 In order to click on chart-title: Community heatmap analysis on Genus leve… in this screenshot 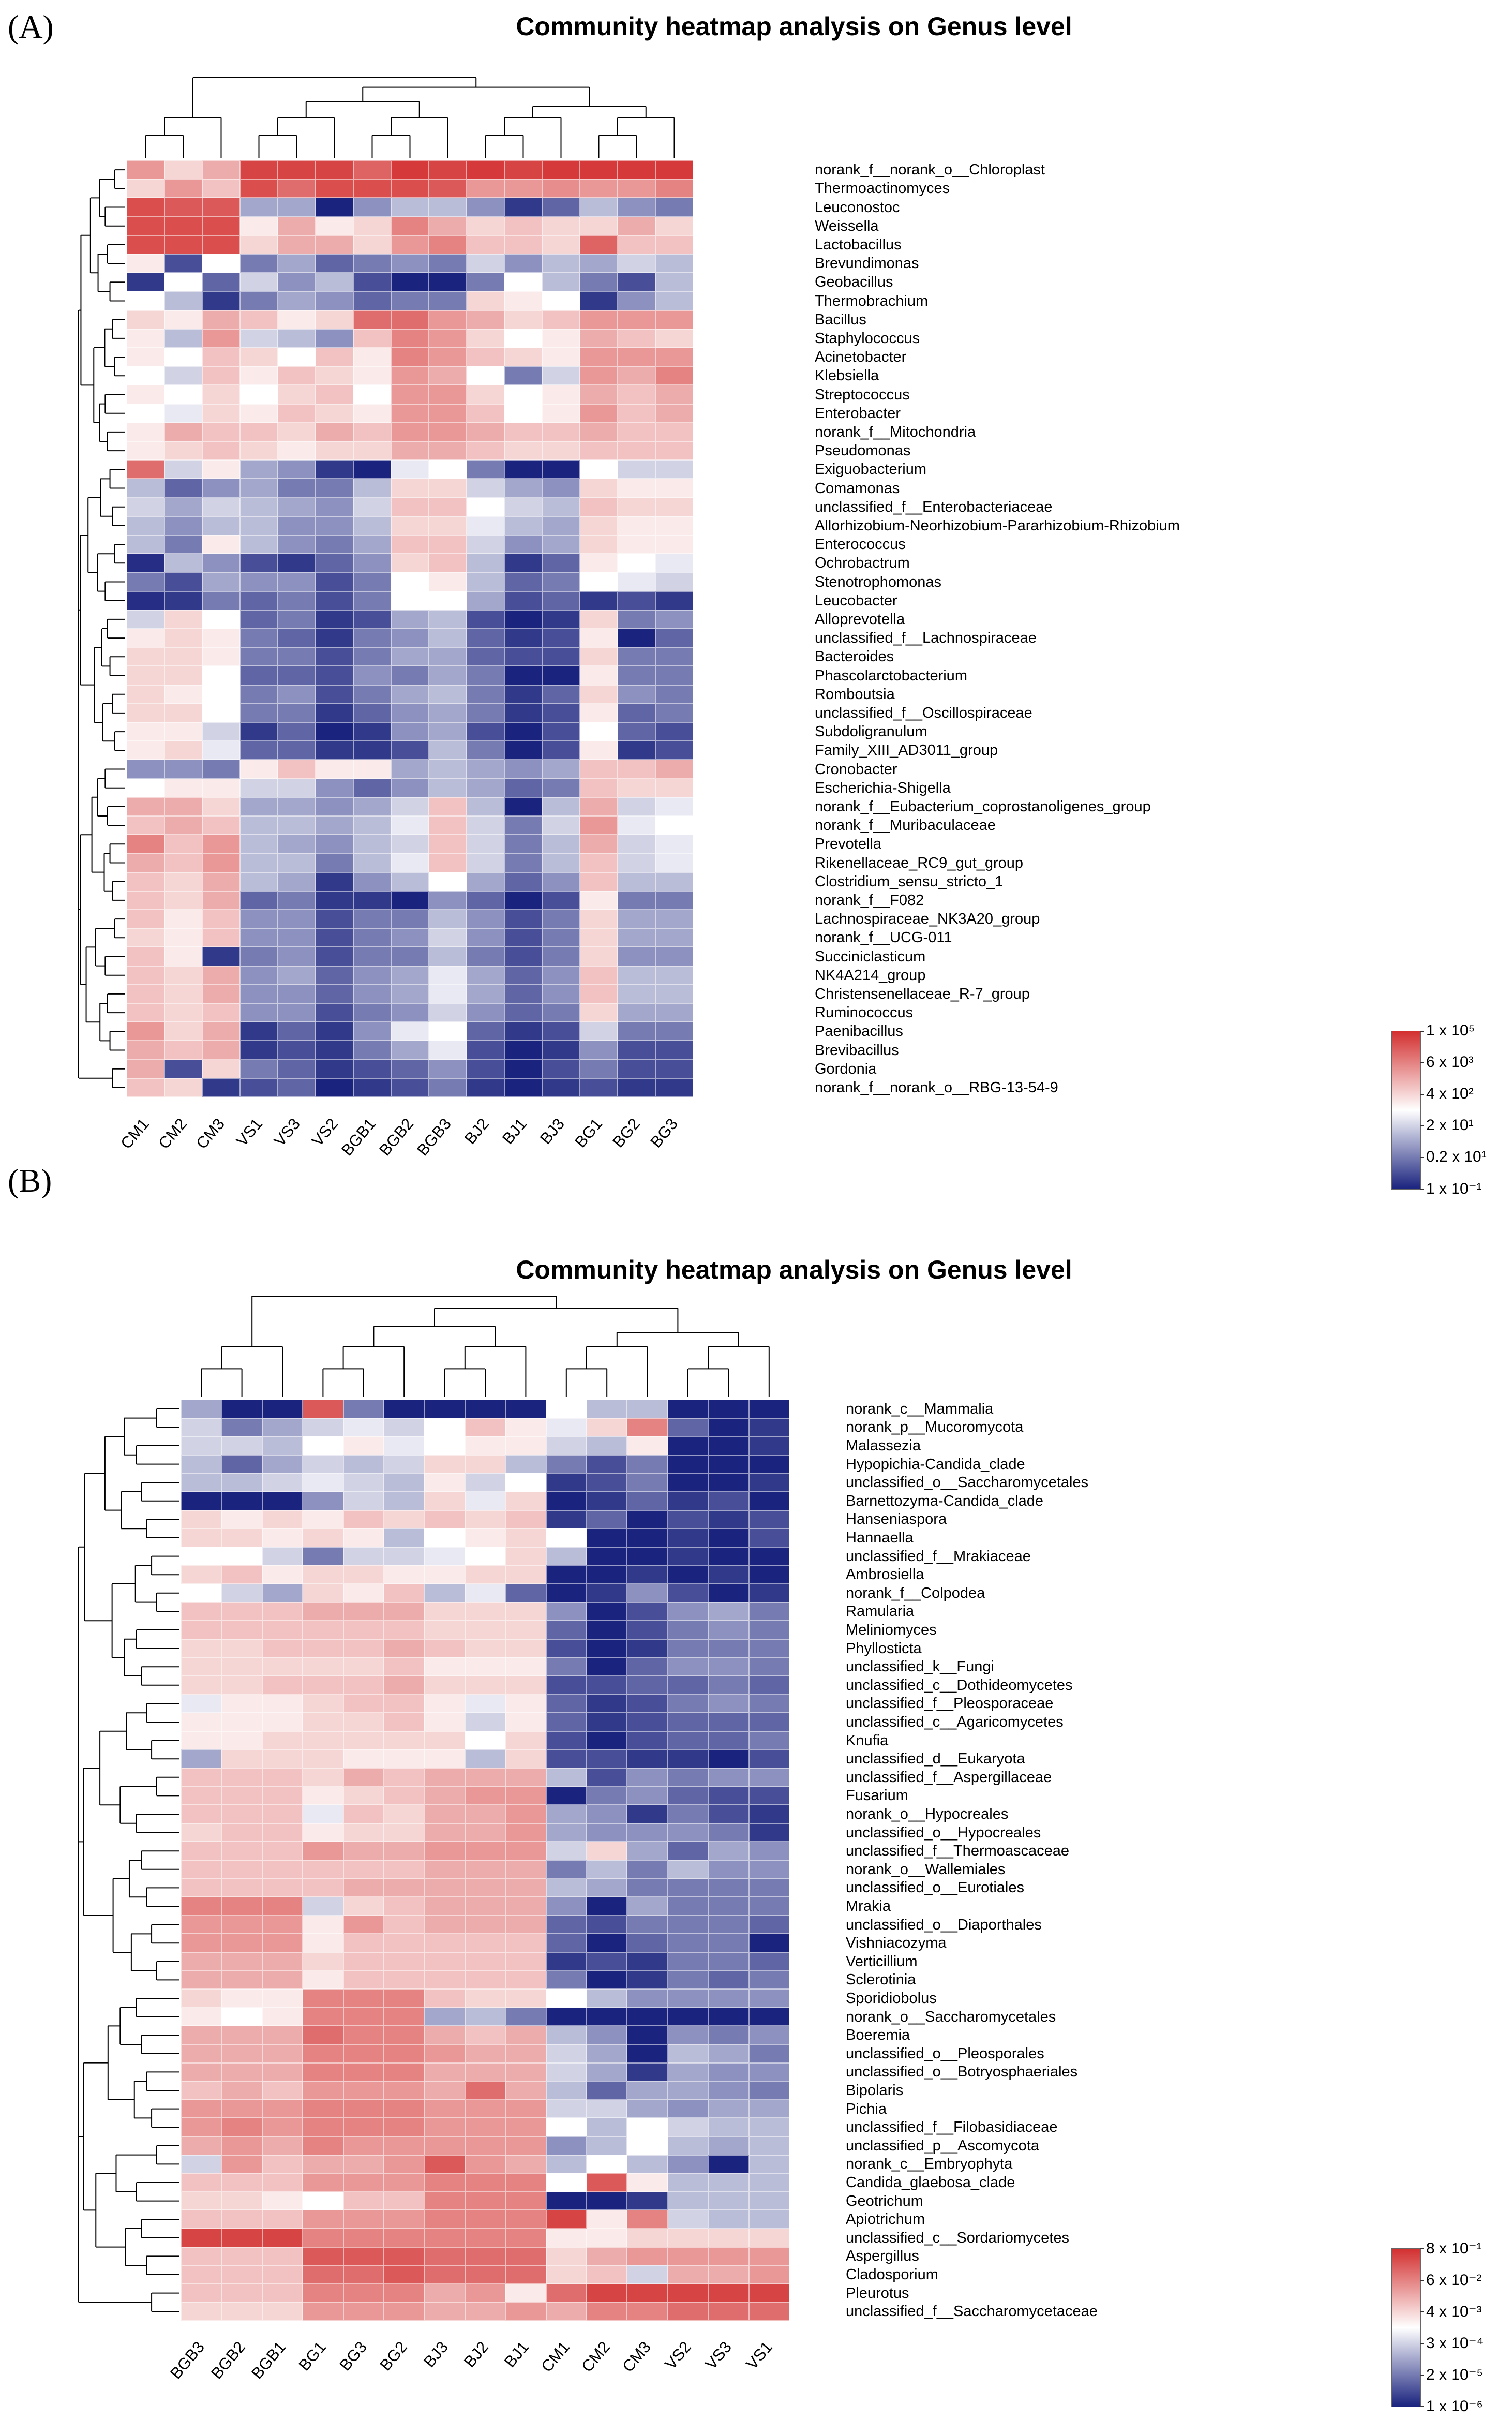, I will do `click(794, 1269)`.